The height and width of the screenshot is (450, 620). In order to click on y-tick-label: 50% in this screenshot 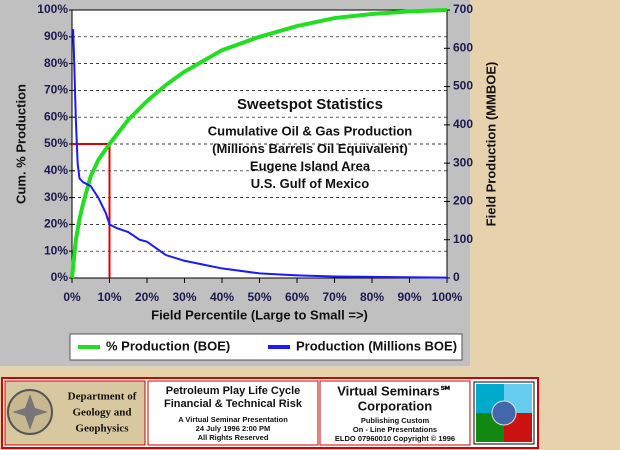, I will do `click(56, 143)`.